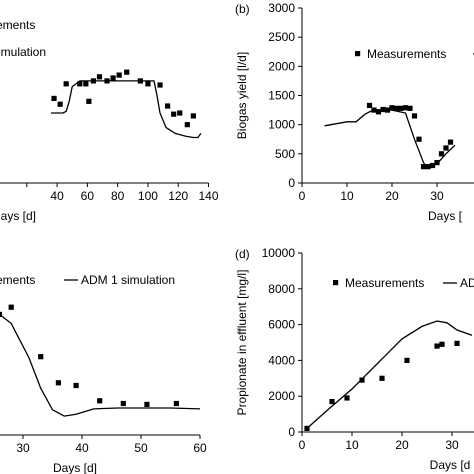 The width and height of the screenshot is (474, 474). I want to click on y-tick-label: 6000, so click(281, 325).